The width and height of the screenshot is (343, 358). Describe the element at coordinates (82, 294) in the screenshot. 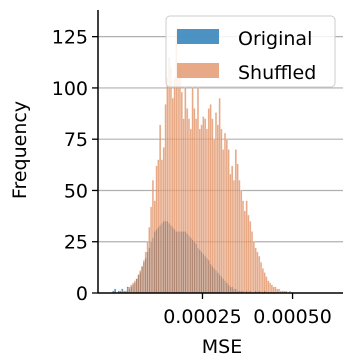

I see `y-tick-label: 0` at that location.